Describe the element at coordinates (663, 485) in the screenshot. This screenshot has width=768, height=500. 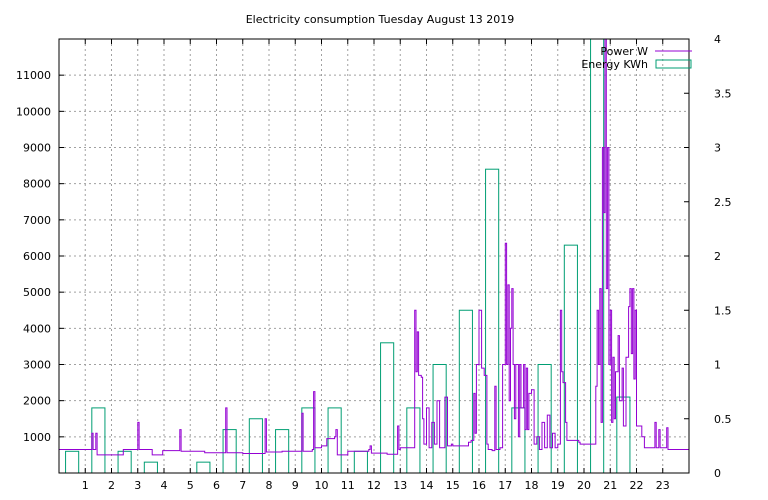
I see `x-tick-label: 23` at that location.